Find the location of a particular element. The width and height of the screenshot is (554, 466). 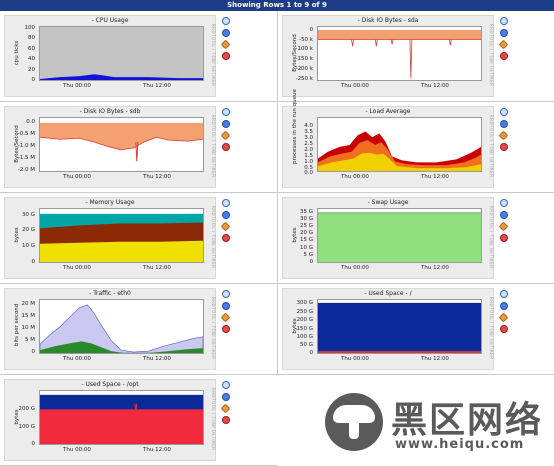

y-tick: 35 G is located at coordinates (306, 212).